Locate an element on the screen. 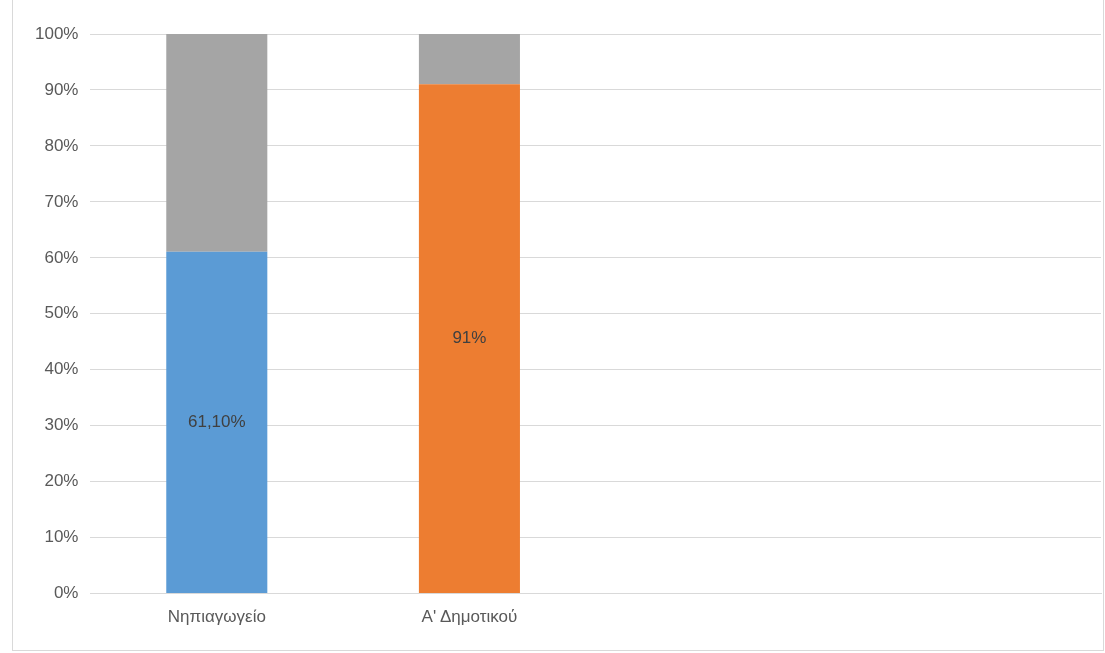  y-tick-label: 70% is located at coordinates (61, 201).